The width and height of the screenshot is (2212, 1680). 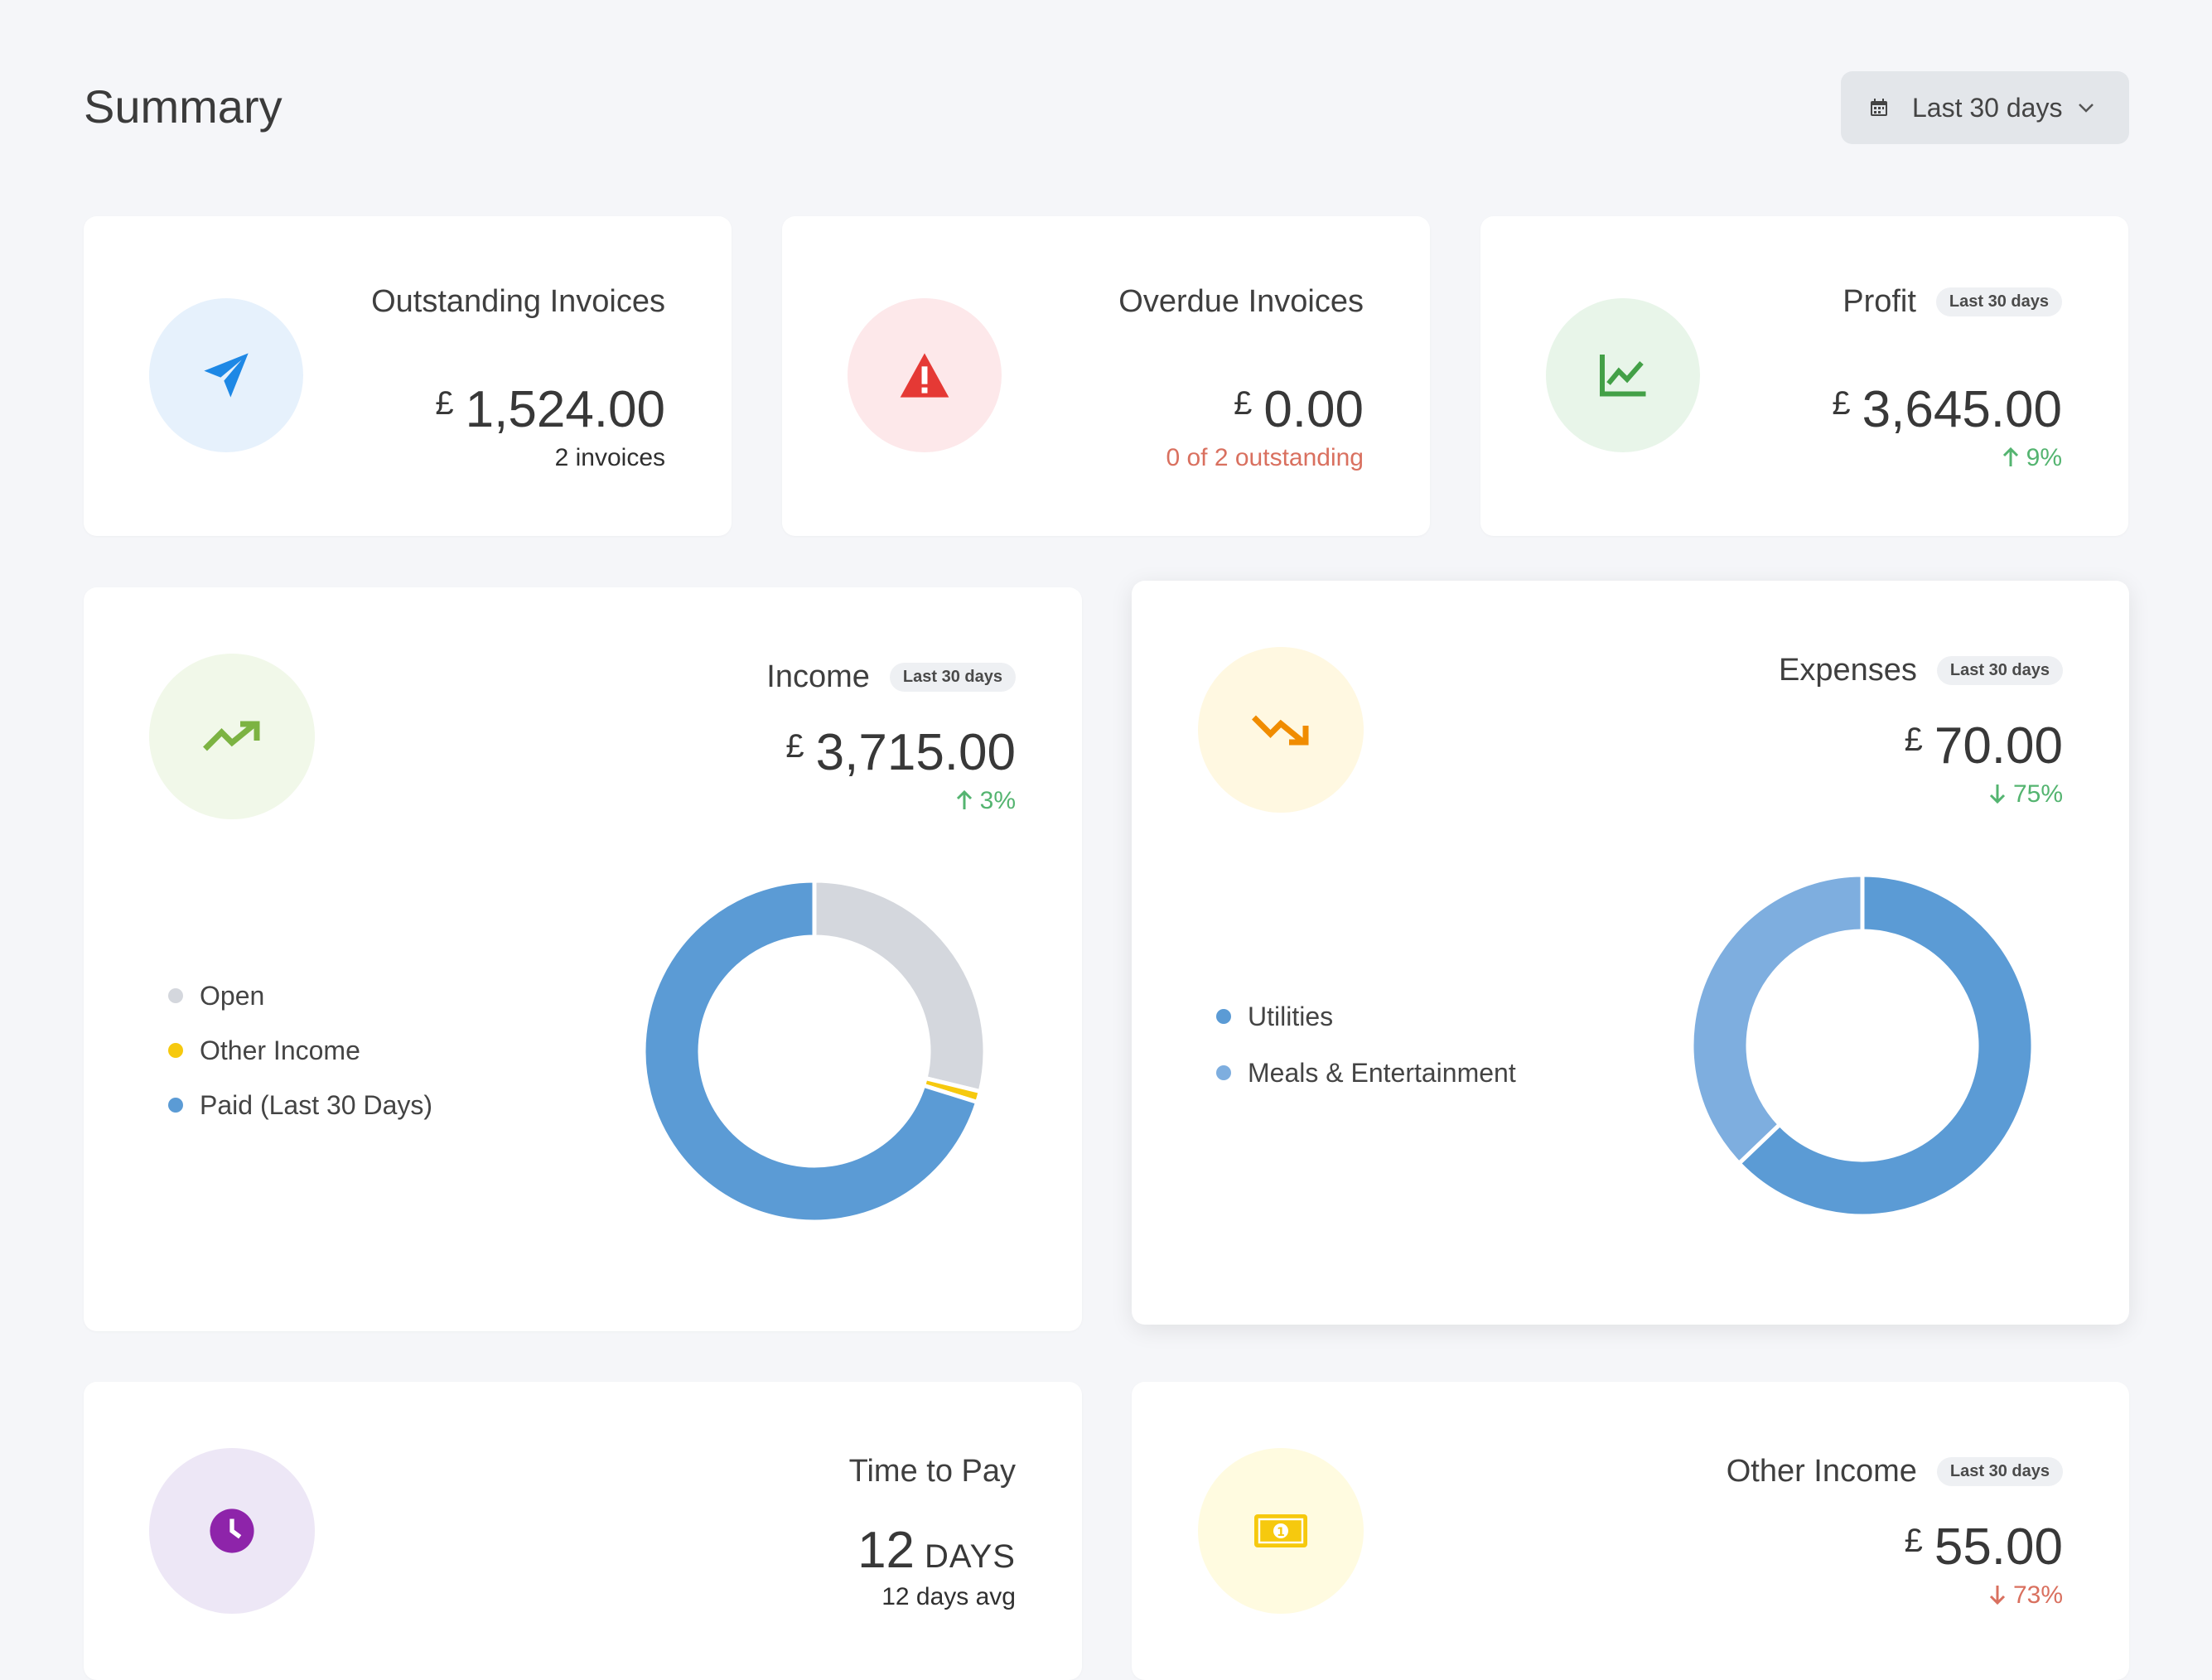 I want to click on income-icon-circle, so click(x=232, y=736).